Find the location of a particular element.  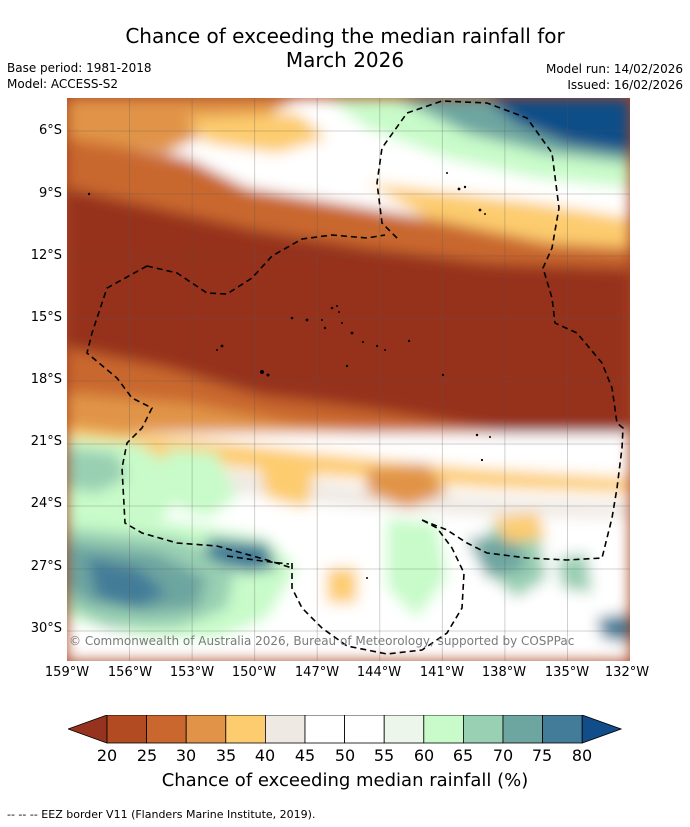

meta-left: Base period: 1981-2018 Model: ACCESS-S2 is located at coordinates (79, 76).